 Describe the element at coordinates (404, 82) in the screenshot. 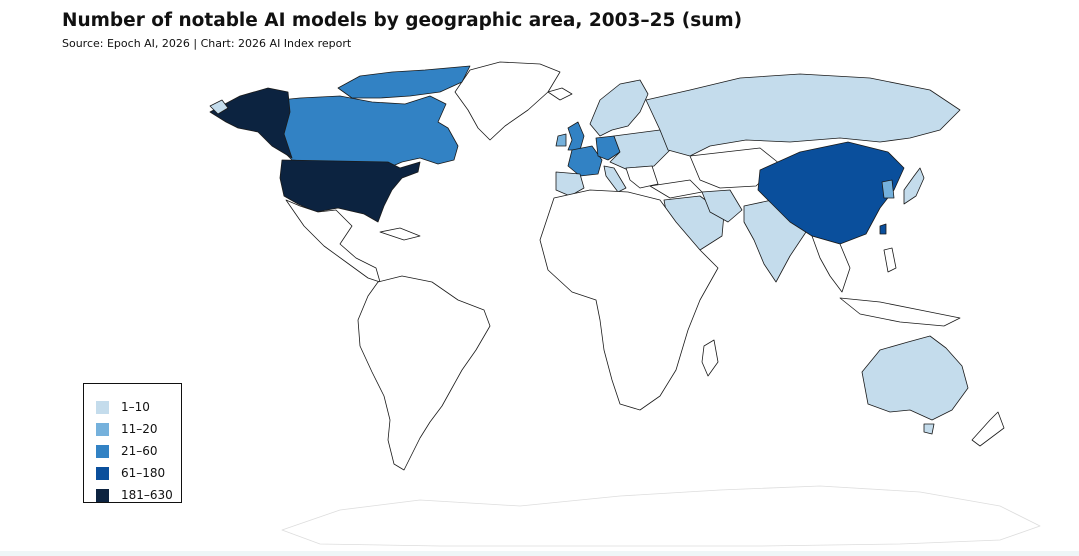

I see `canada-islands` at that location.